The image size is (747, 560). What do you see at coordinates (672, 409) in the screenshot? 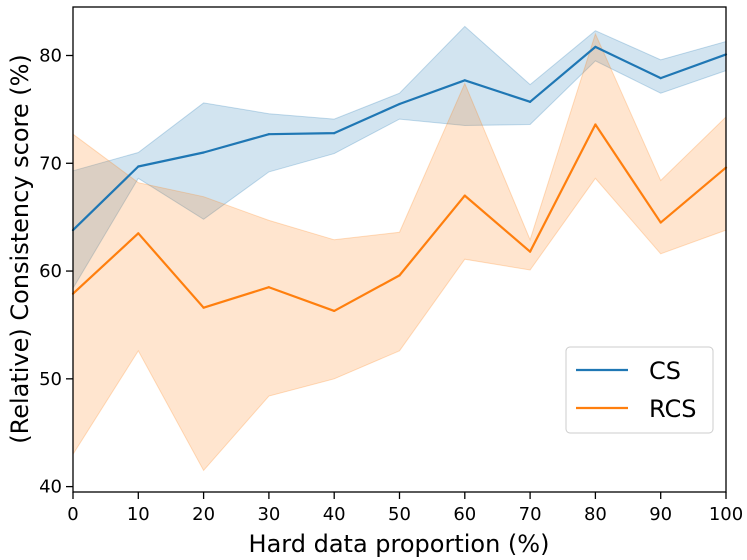
I see `legend-label-rcs: RCS` at bounding box center [672, 409].